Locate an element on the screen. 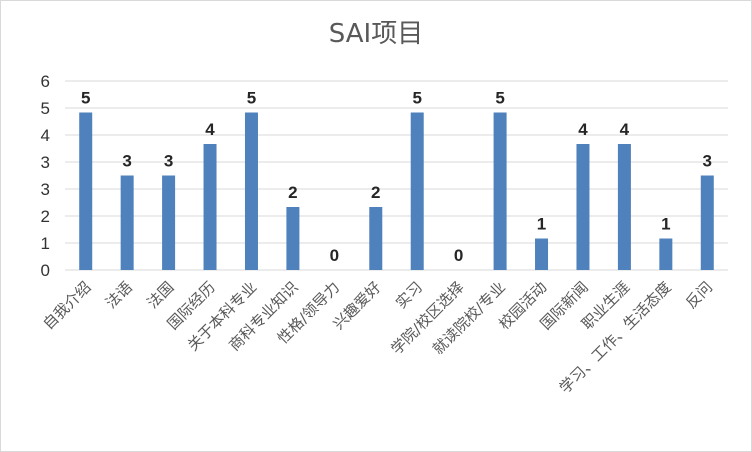  y-tick-label: 0 is located at coordinates (45, 270).